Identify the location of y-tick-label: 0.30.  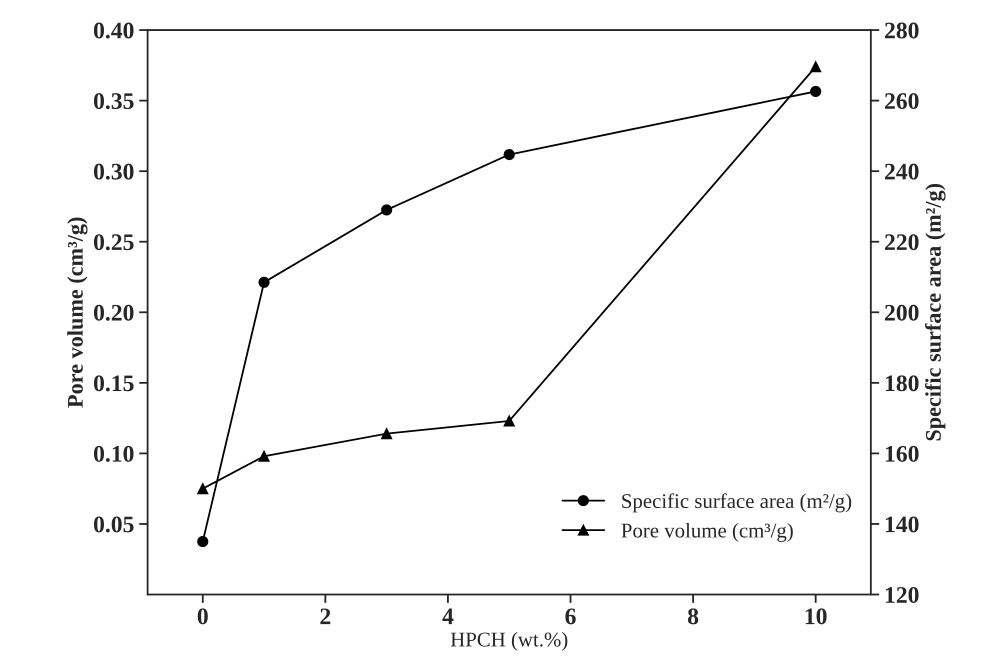
(114, 172).